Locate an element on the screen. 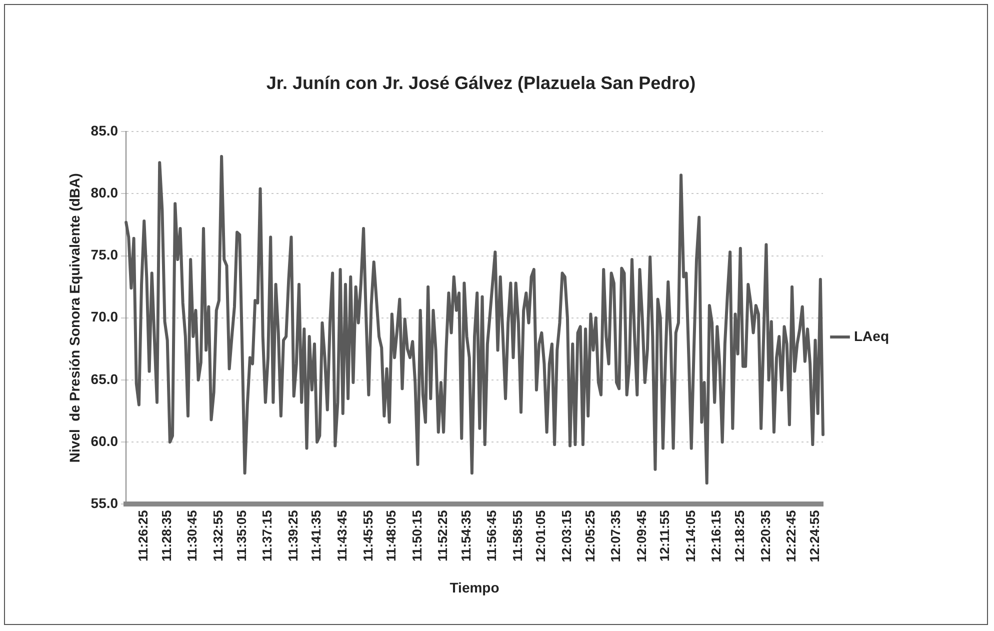 This screenshot has height=631, width=994. x-tick-label: 12:01:05 is located at coordinates (540, 536).